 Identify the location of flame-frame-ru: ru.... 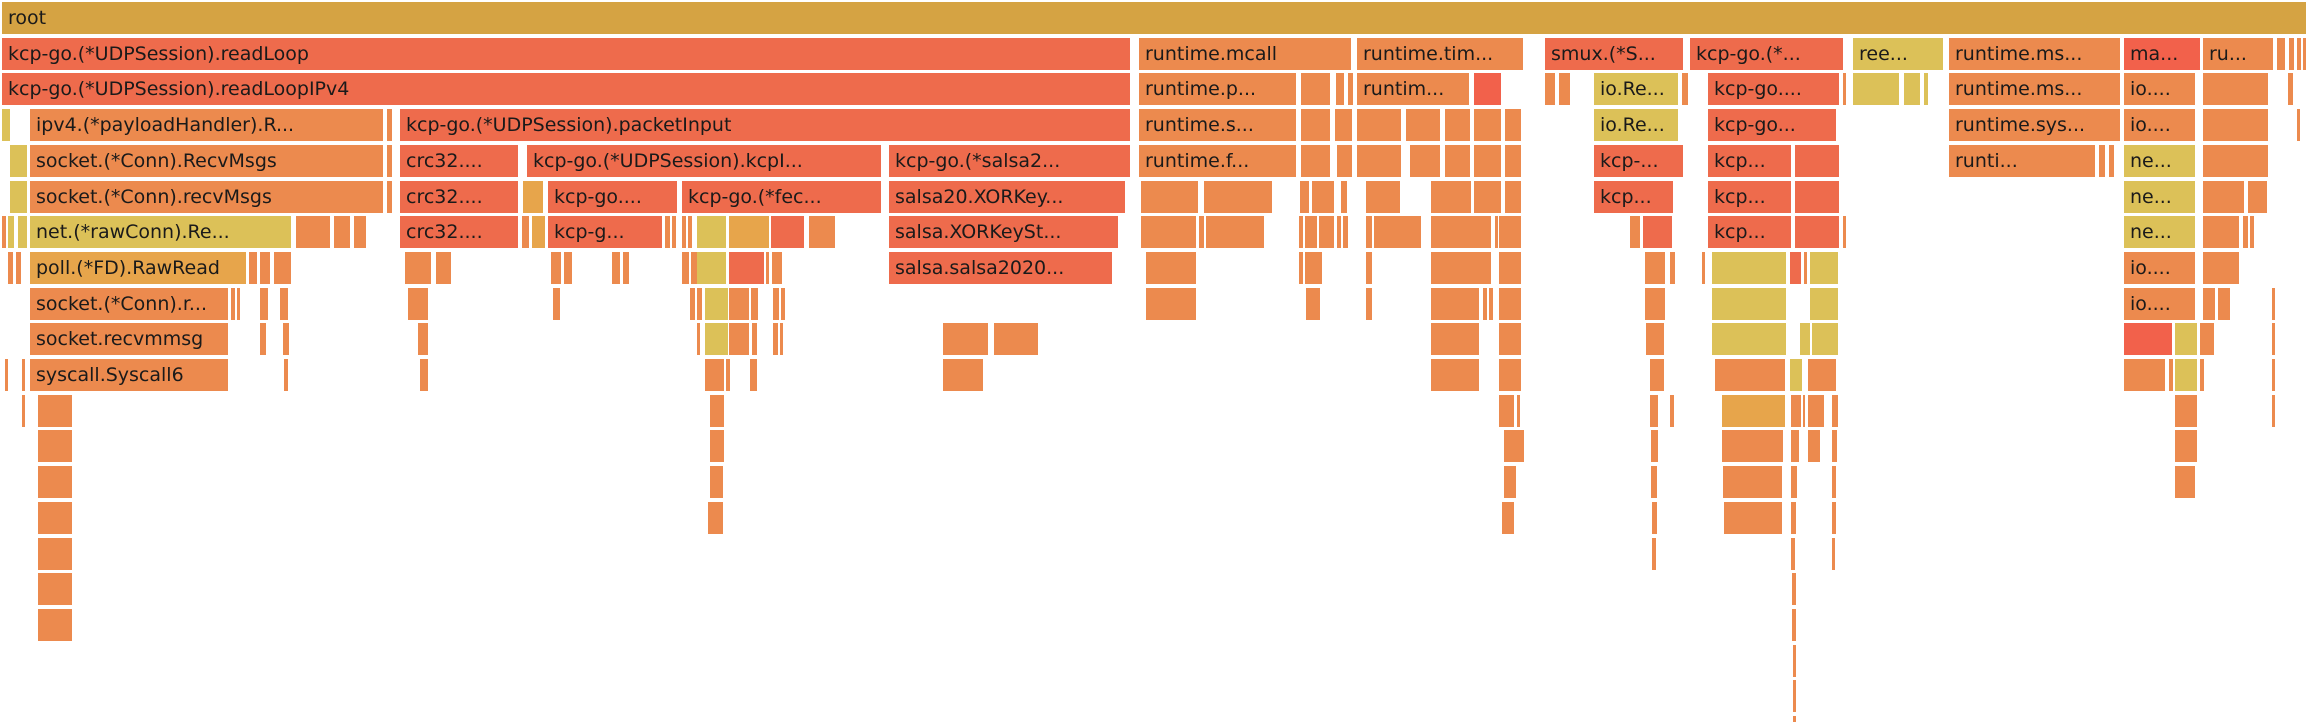
(2238, 54).